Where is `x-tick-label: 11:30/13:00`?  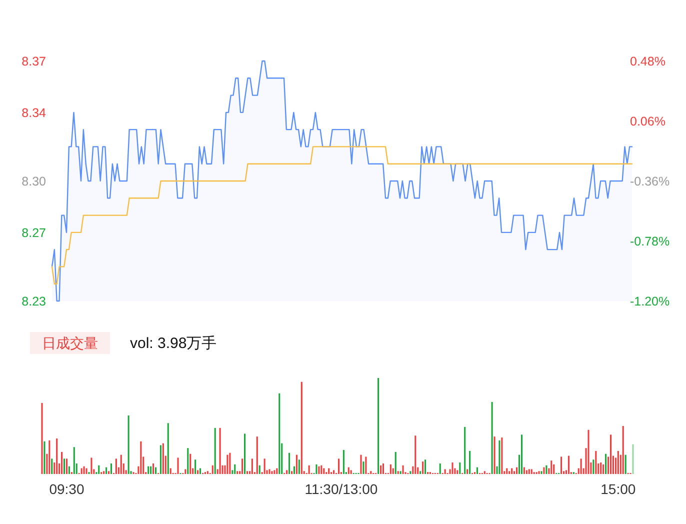 x-tick-label: 11:30/13:00 is located at coordinates (341, 489).